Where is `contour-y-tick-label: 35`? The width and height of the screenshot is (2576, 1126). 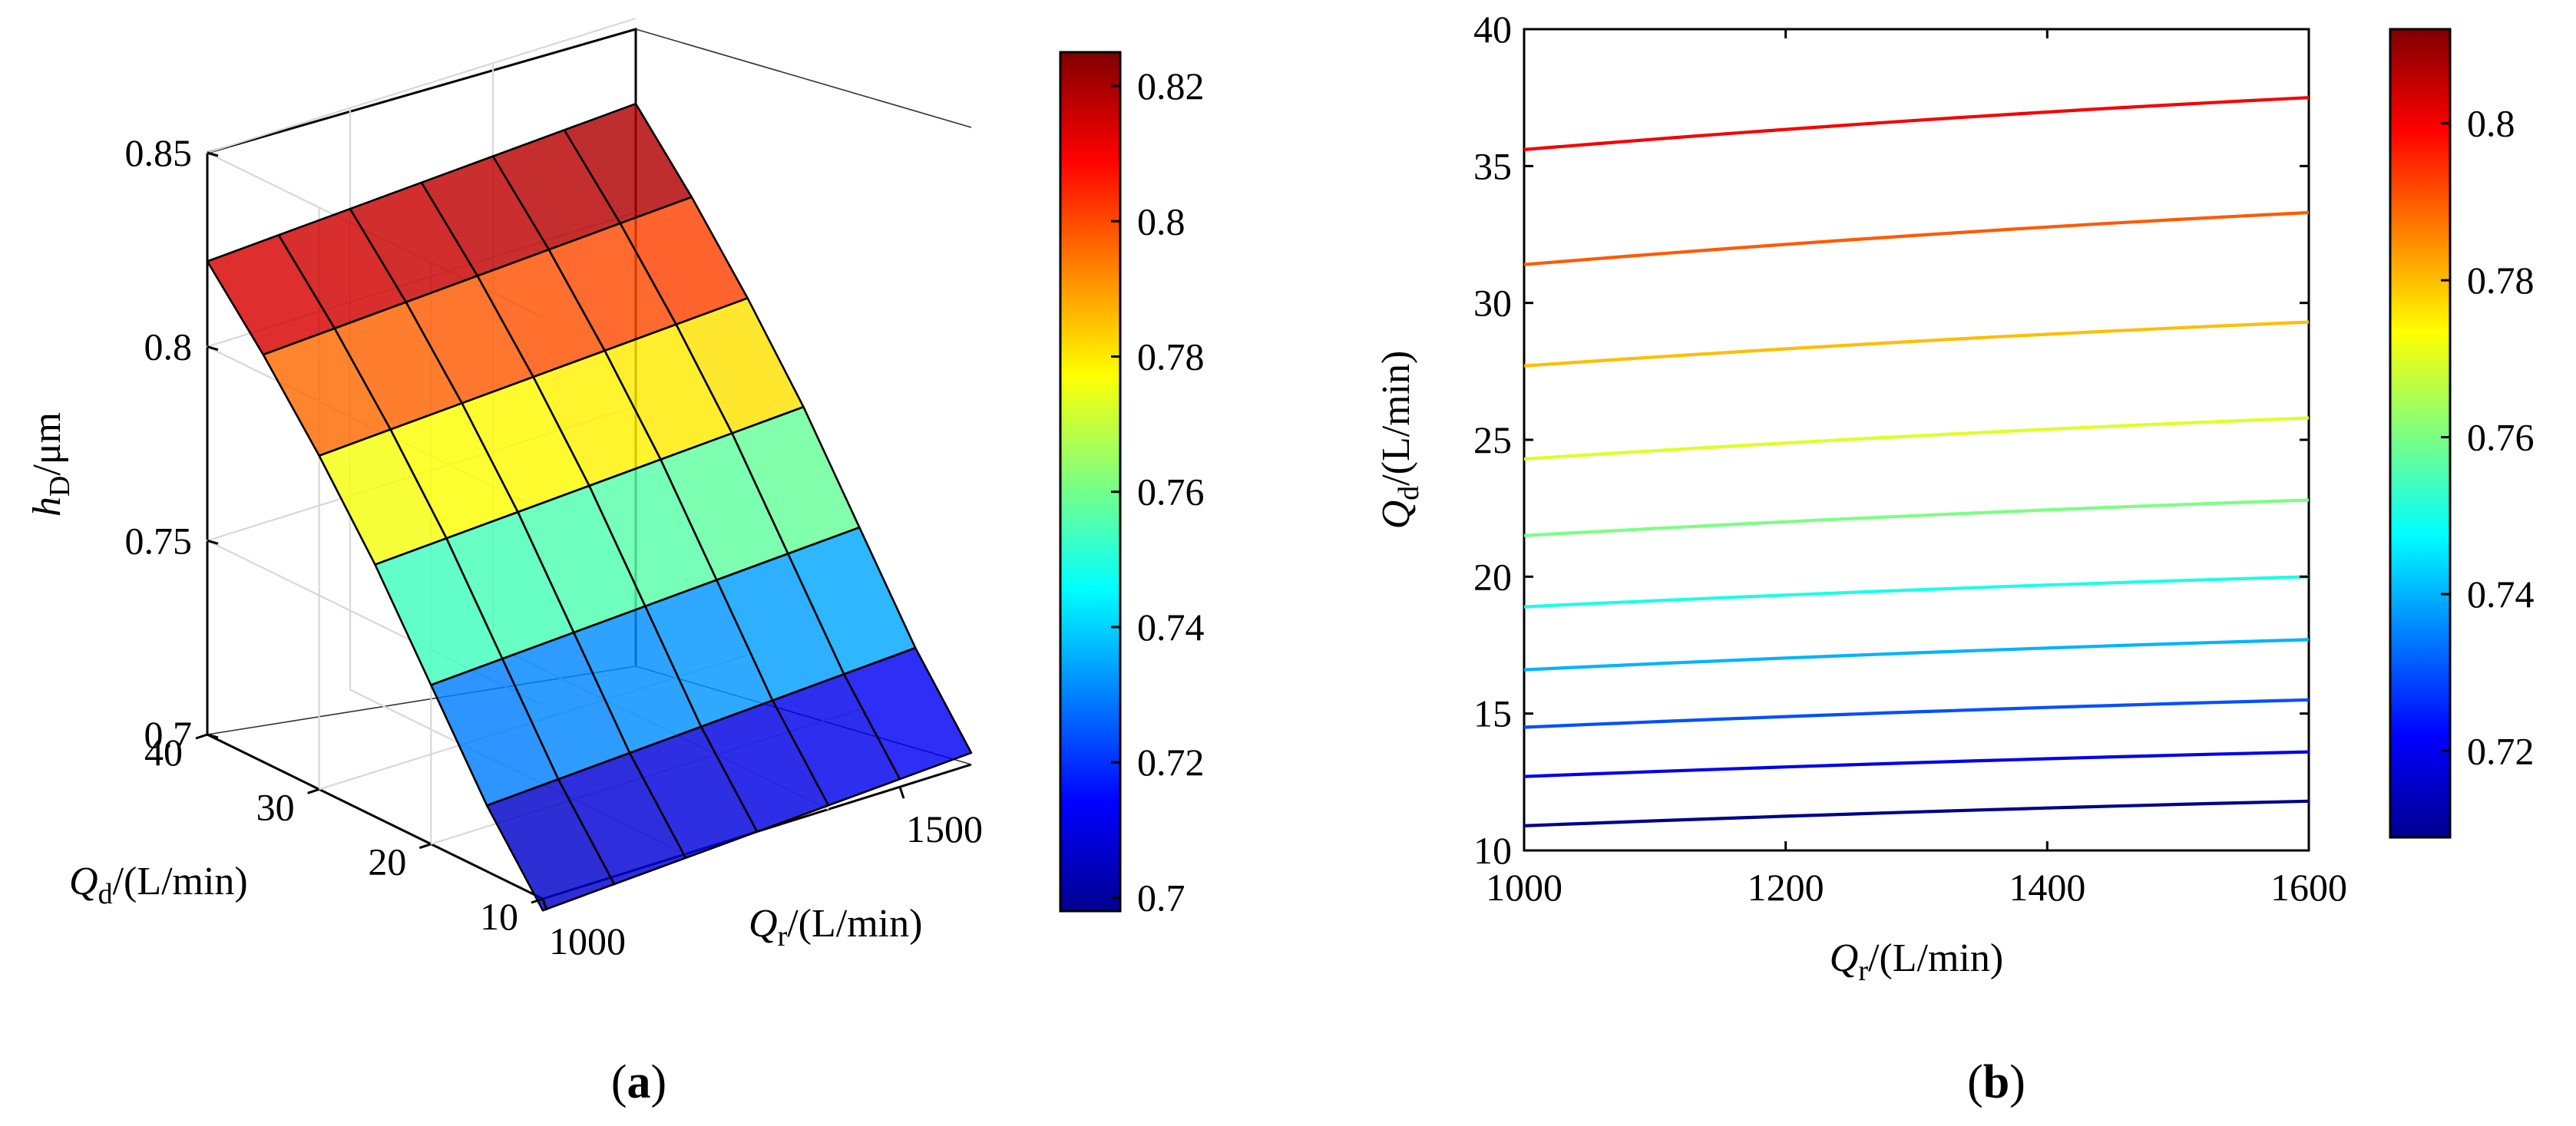
contour-y-tick-label: 35 is located at coordinates (1492, 165).